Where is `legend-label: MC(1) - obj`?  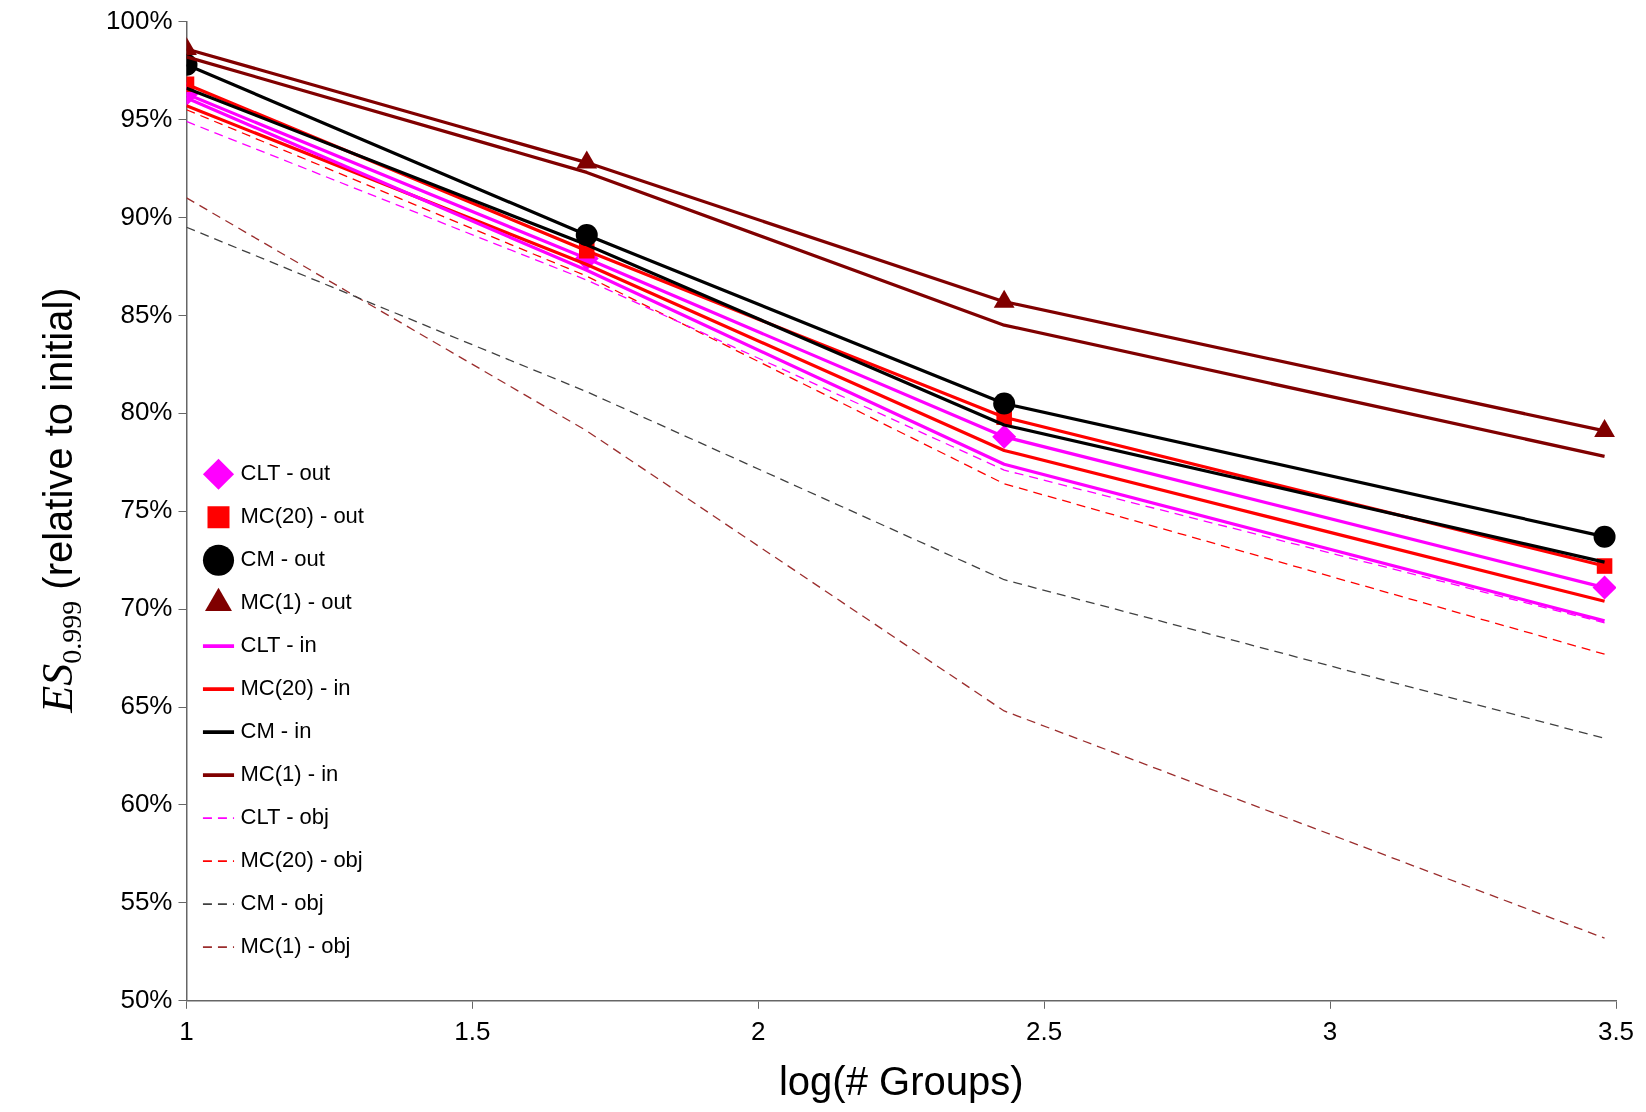 legend-label: MC(1) - obj is located at coordinates (295, 946).